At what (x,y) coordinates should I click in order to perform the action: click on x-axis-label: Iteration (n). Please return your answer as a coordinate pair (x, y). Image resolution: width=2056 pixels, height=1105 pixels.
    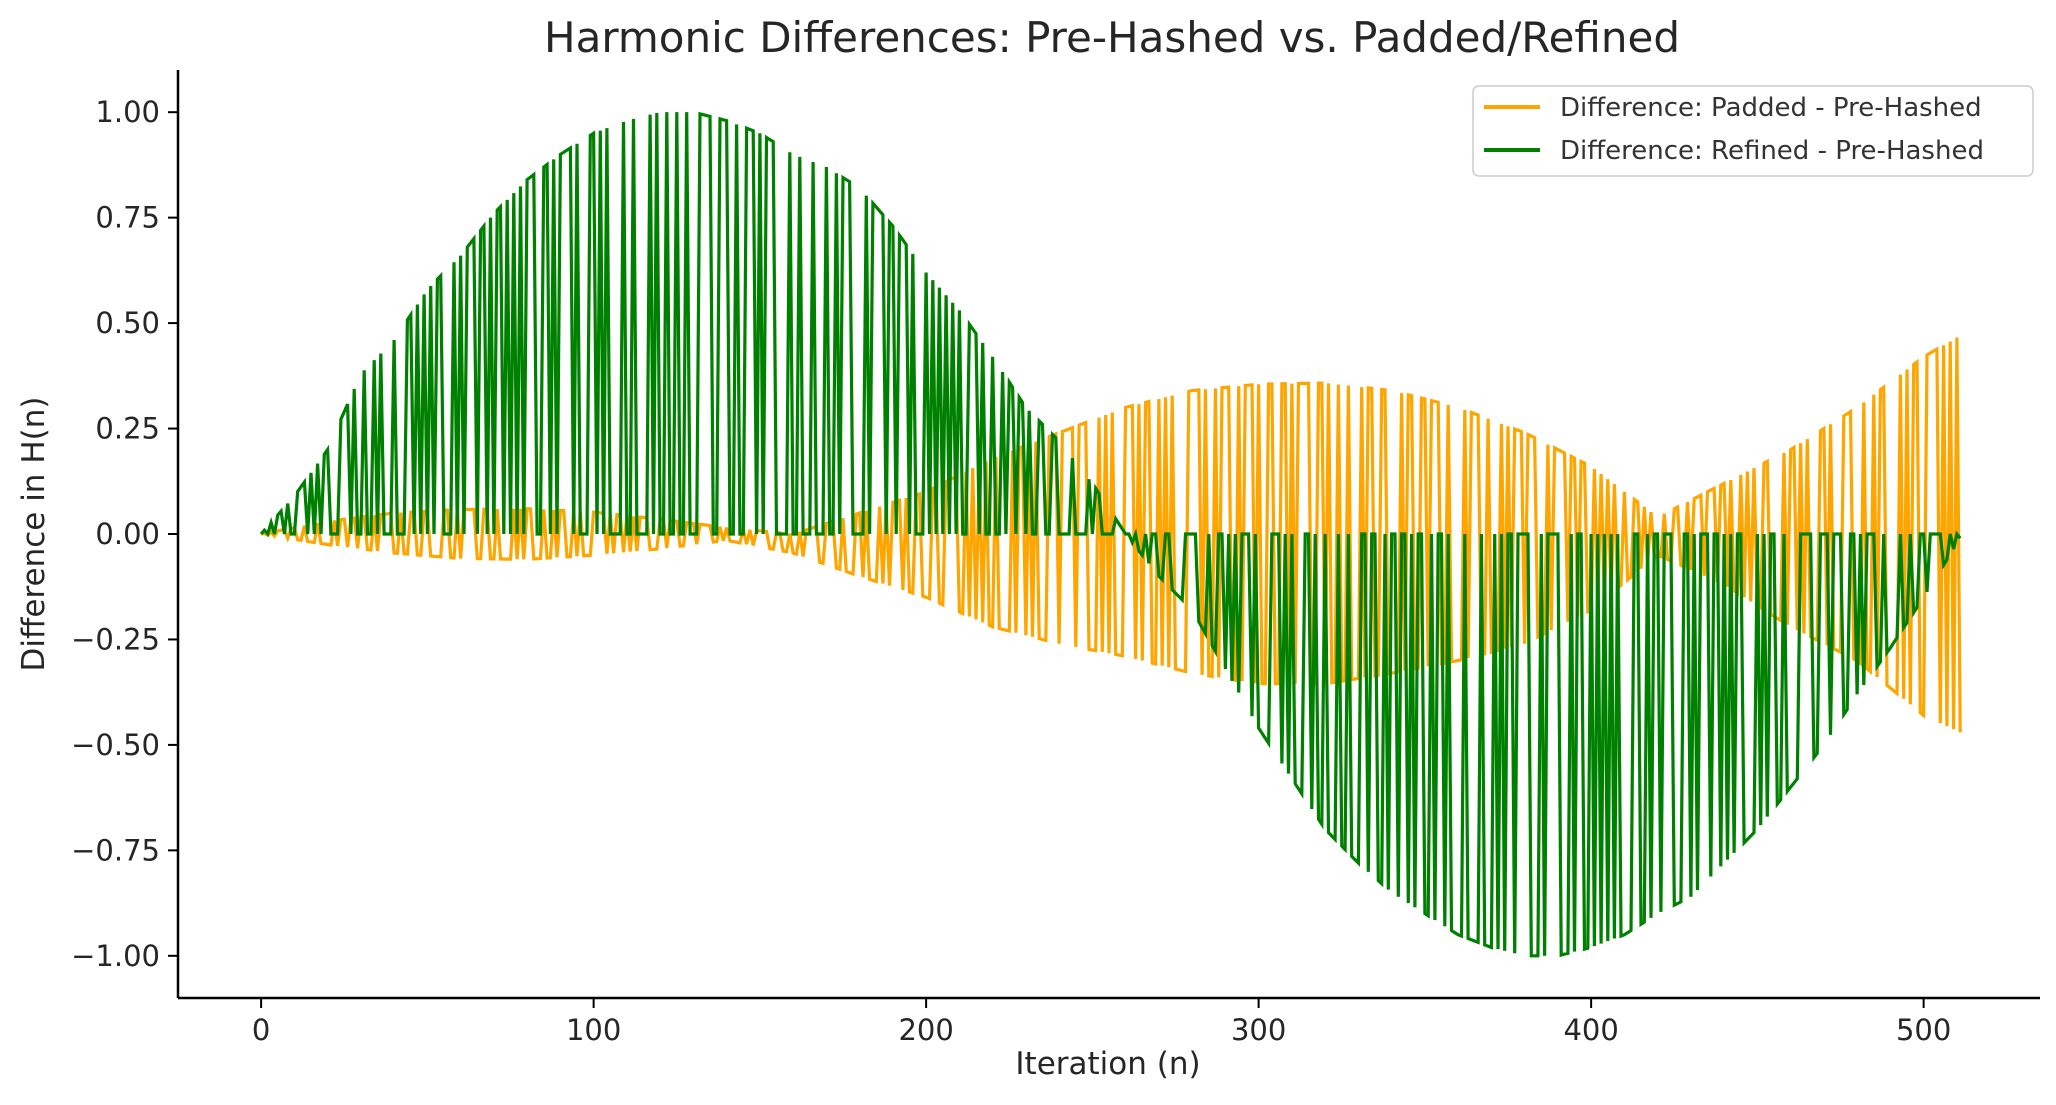
    Looking at the image, I should click on (1107, 1064).